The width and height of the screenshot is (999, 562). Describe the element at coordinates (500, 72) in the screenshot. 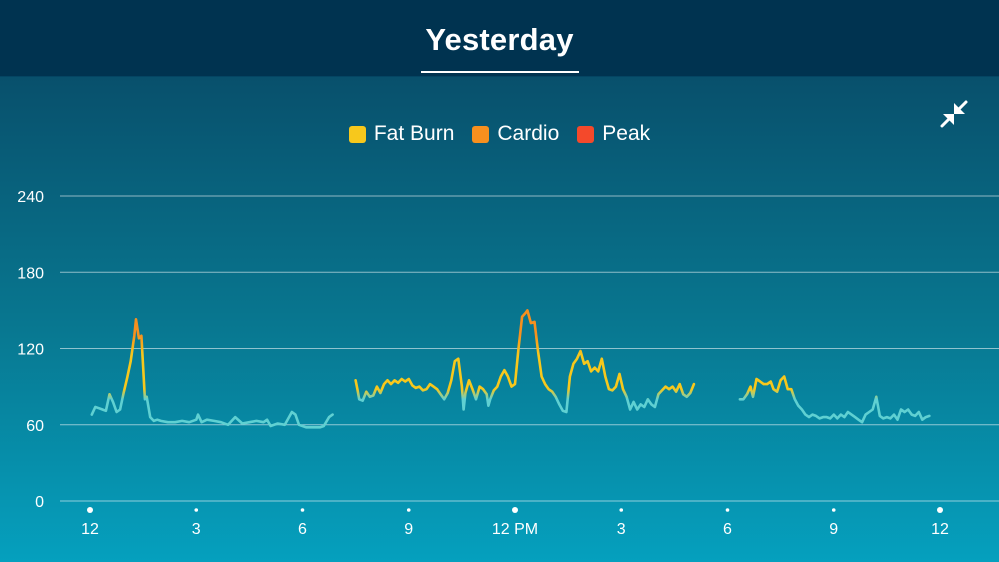

I see `title-underline` at that location.